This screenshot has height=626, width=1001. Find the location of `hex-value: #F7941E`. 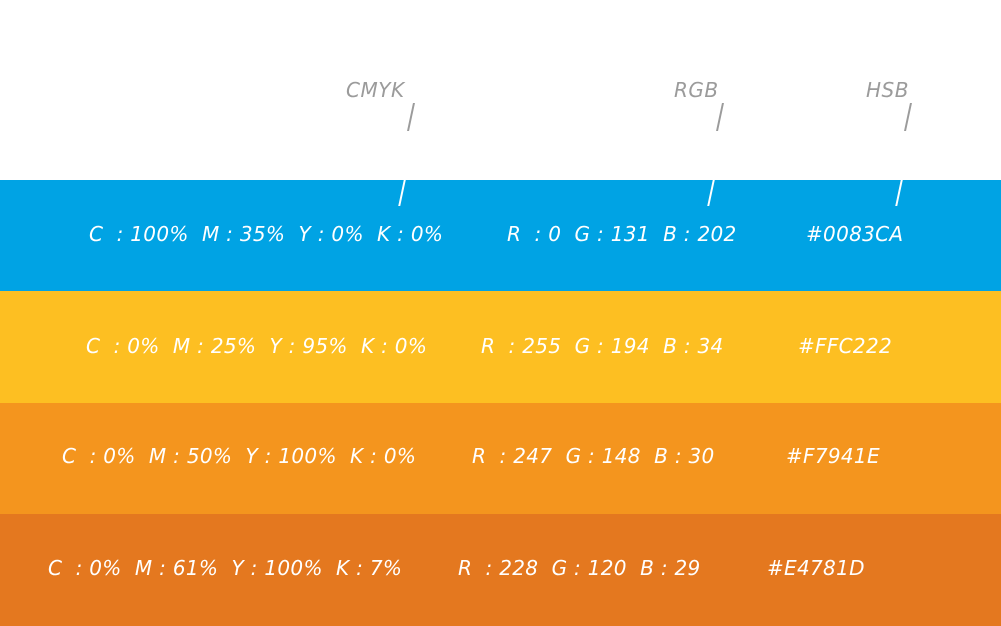

hex-value: #F7941E is located at coordinates (833, 456).